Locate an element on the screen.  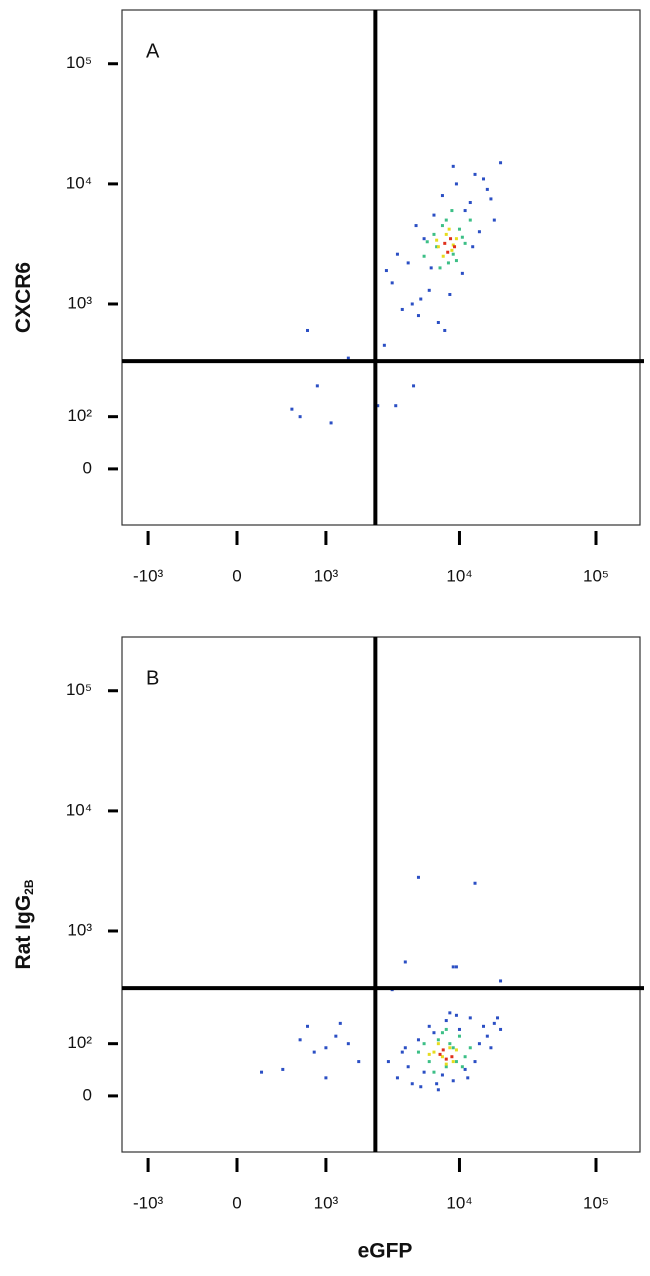
x-tick-label: -10³ is located at coordinates (148, 1202).